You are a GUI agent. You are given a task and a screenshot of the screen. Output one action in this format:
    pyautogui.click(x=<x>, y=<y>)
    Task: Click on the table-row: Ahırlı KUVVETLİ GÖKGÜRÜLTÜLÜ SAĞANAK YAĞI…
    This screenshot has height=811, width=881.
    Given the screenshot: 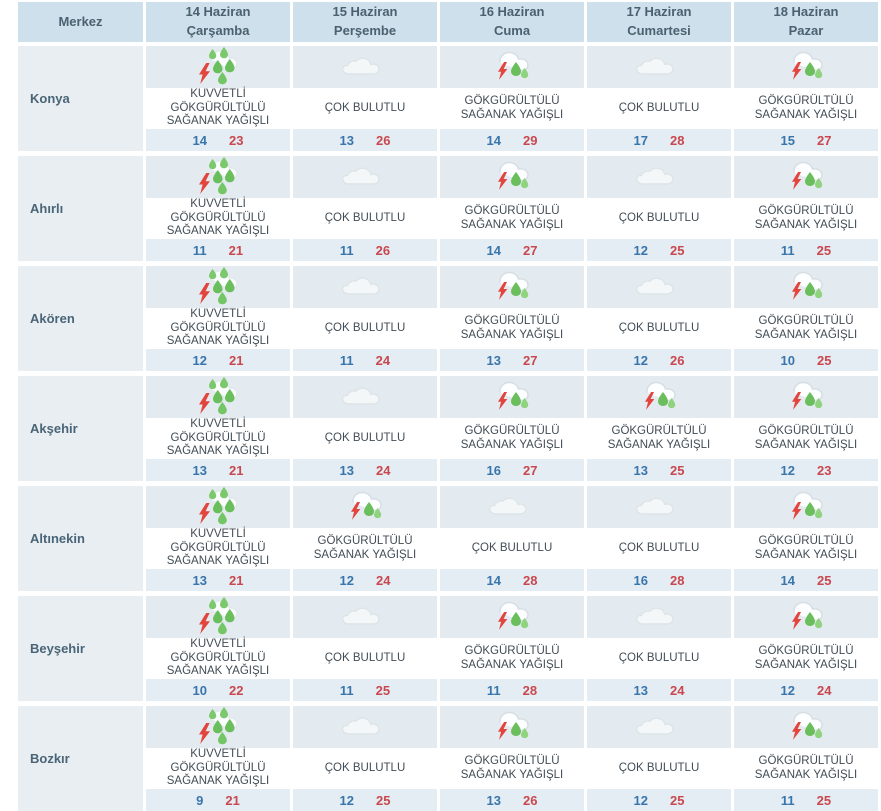 What is the action you would take?
    pyautogui.click(x=448, y=211)
    